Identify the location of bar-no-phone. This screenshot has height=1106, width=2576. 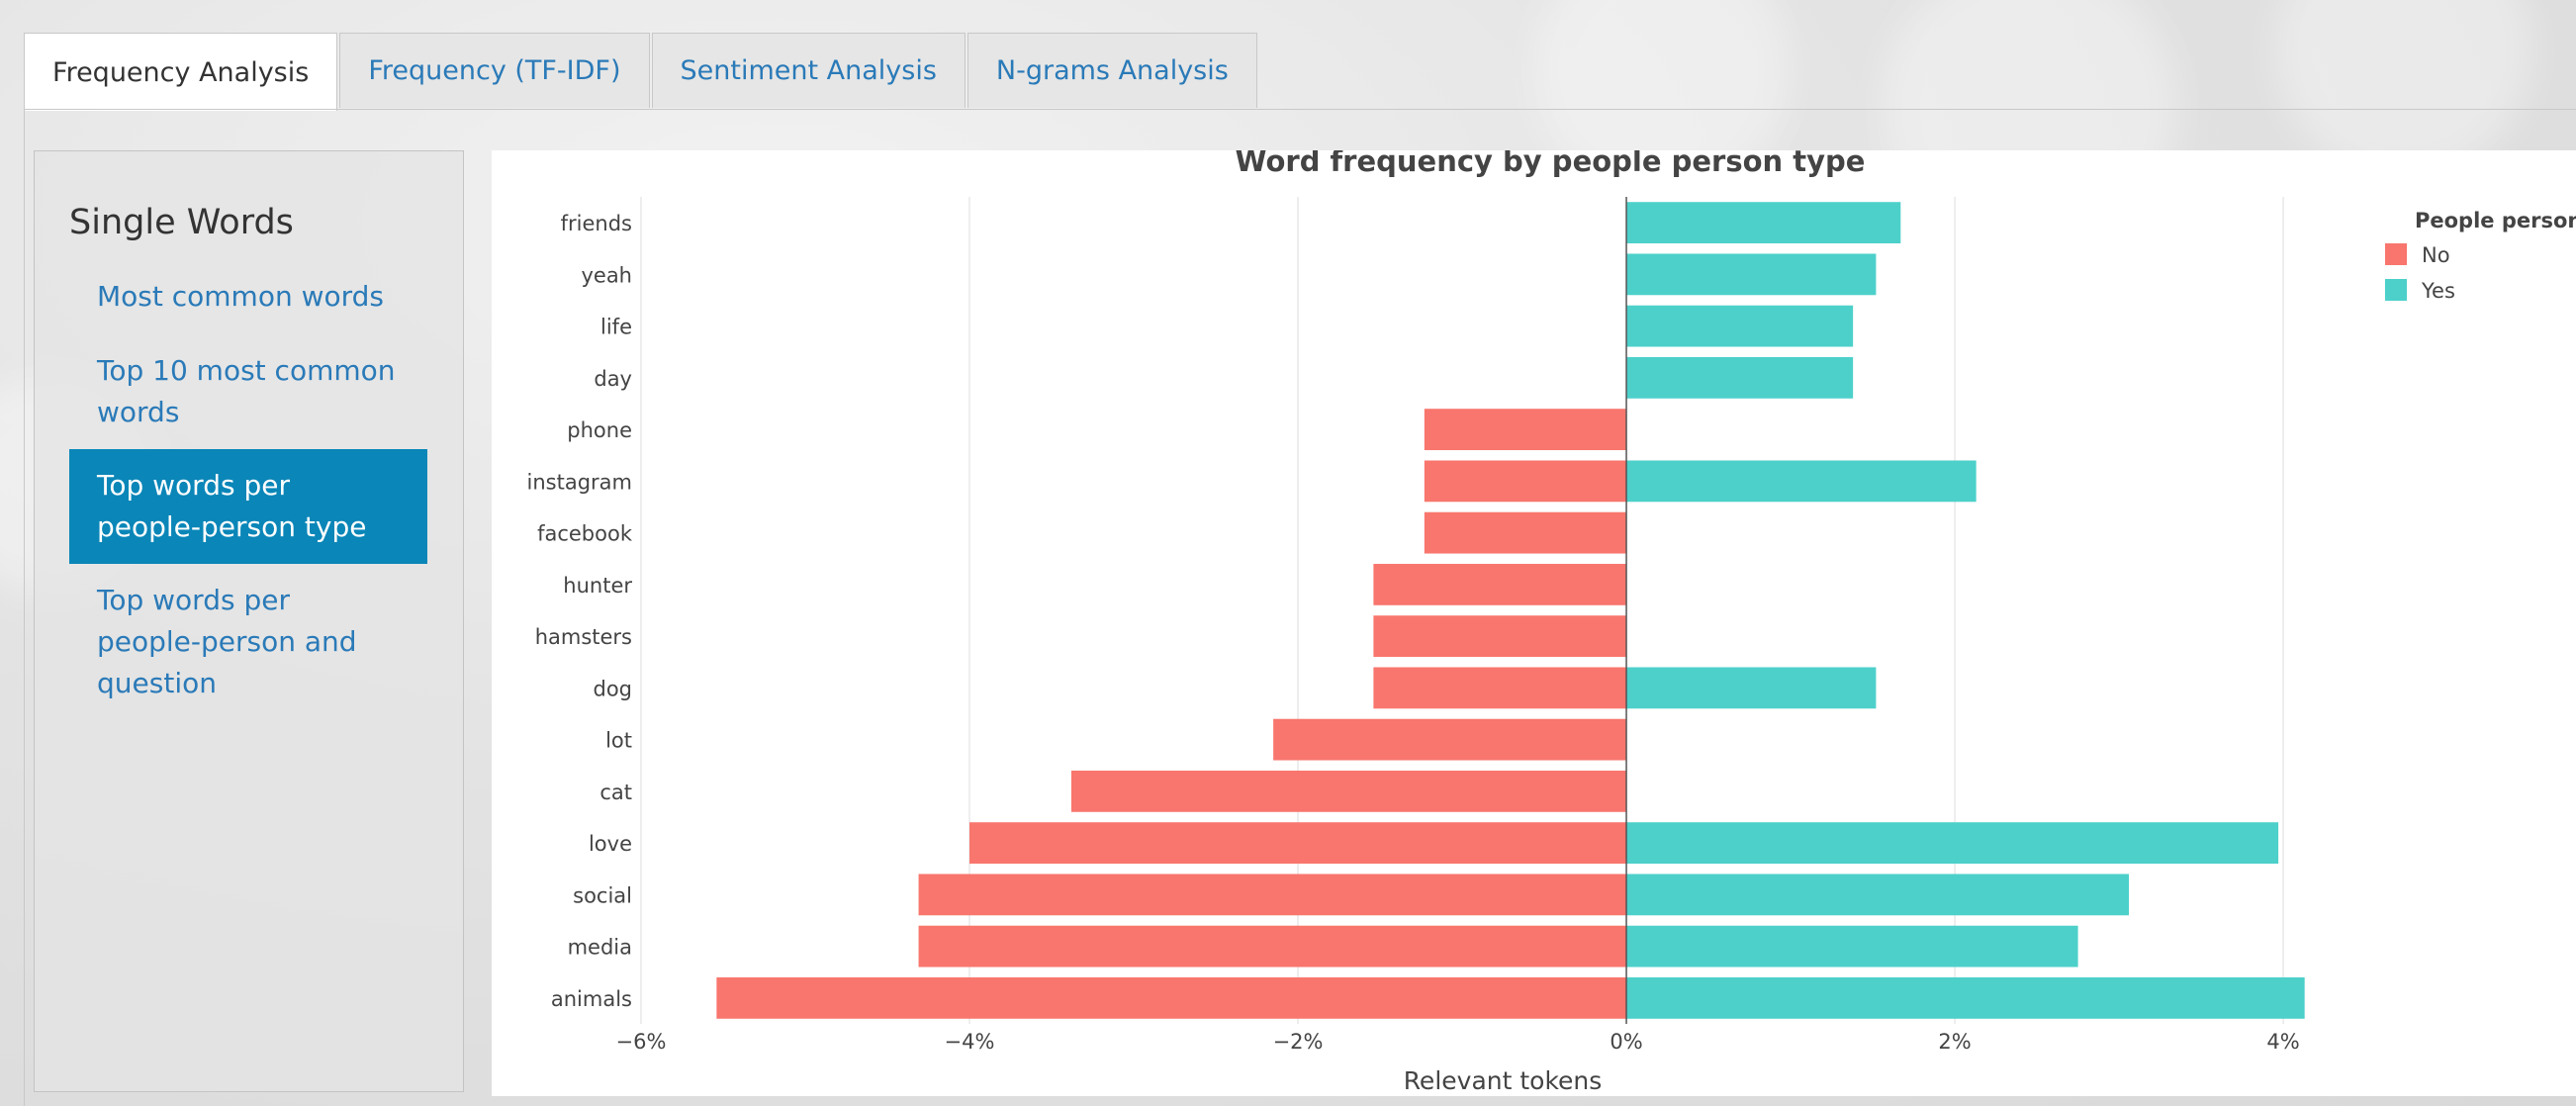
(1525, 430).